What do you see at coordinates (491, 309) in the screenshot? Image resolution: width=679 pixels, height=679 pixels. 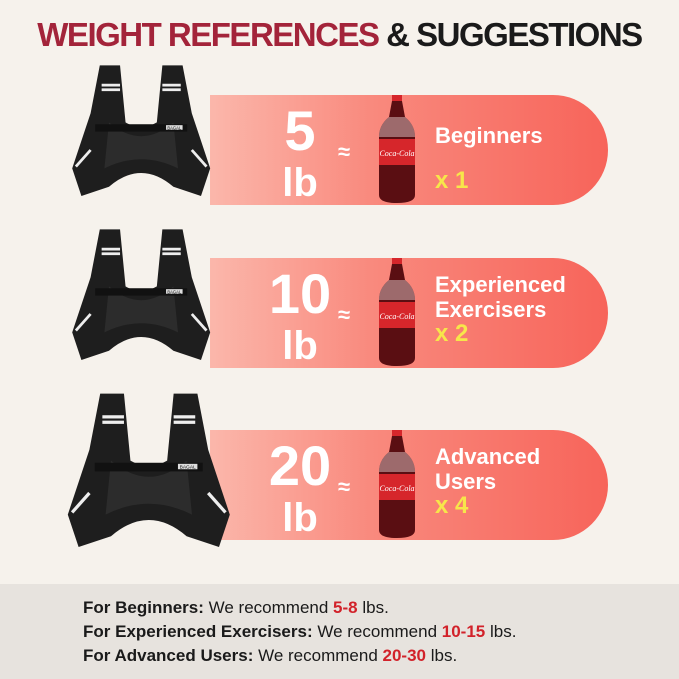 I see `user-level-label: Exercisers` at bounding box center [491, 309].